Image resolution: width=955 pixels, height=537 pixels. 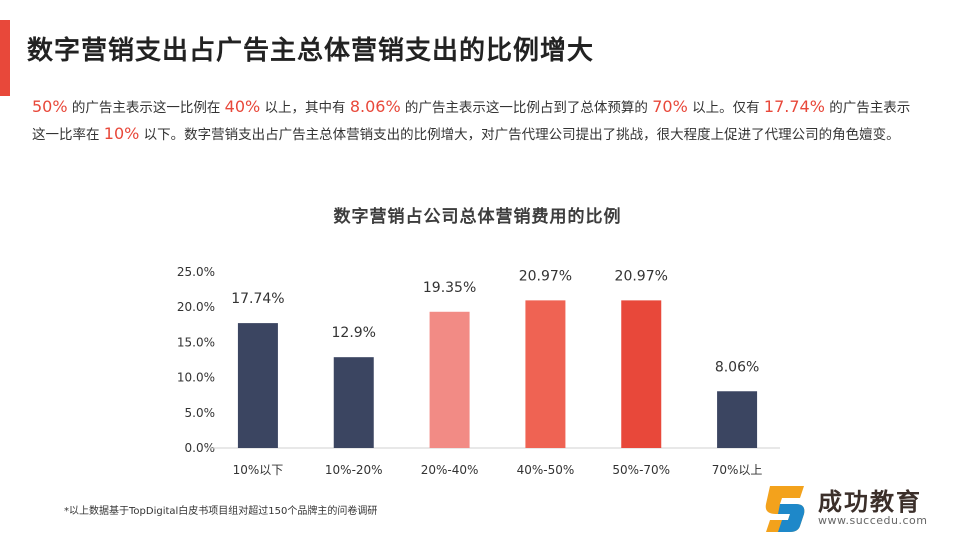 What do you see at coordinates (196, 342) in the screenshot?
I see `y-tick-label: 15.0%` at bounding box center [196, 342].